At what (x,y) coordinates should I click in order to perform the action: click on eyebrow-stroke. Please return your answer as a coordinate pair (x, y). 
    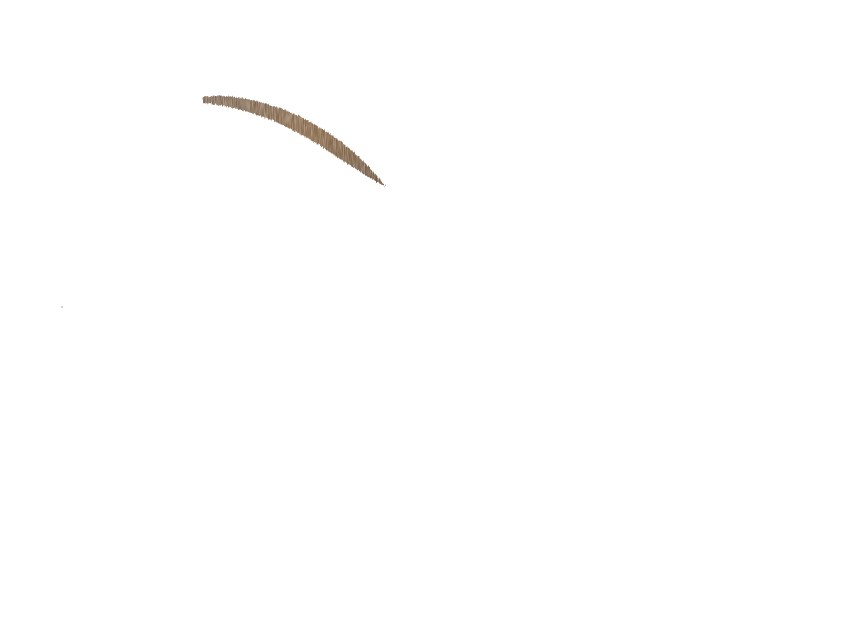
    Looking at the image, I should click on (294, 141).